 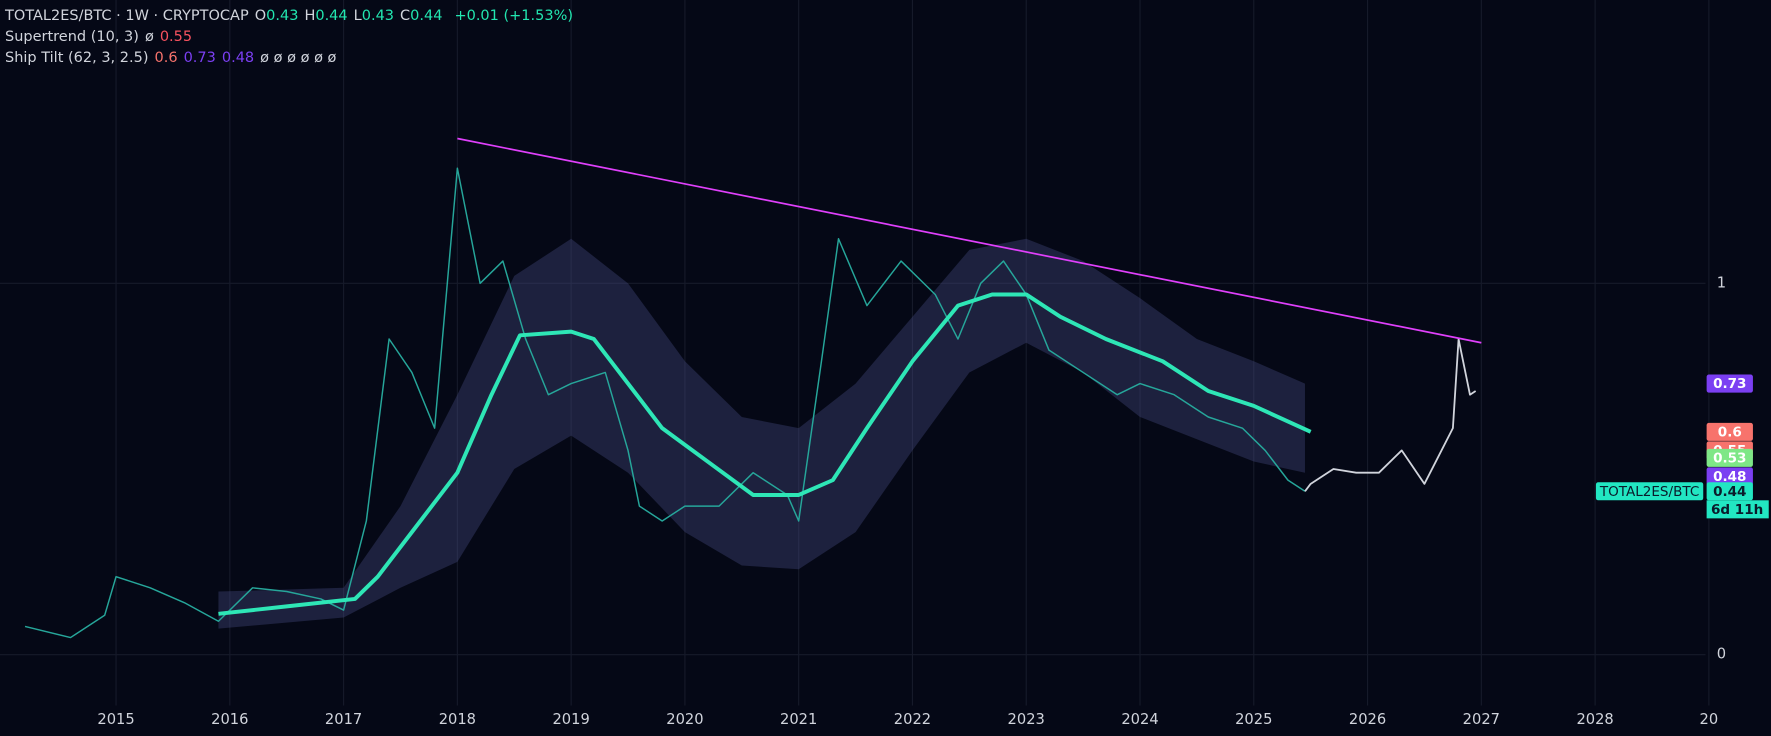 I want to click on ohlc-key: C, so click(x=405, y=16).